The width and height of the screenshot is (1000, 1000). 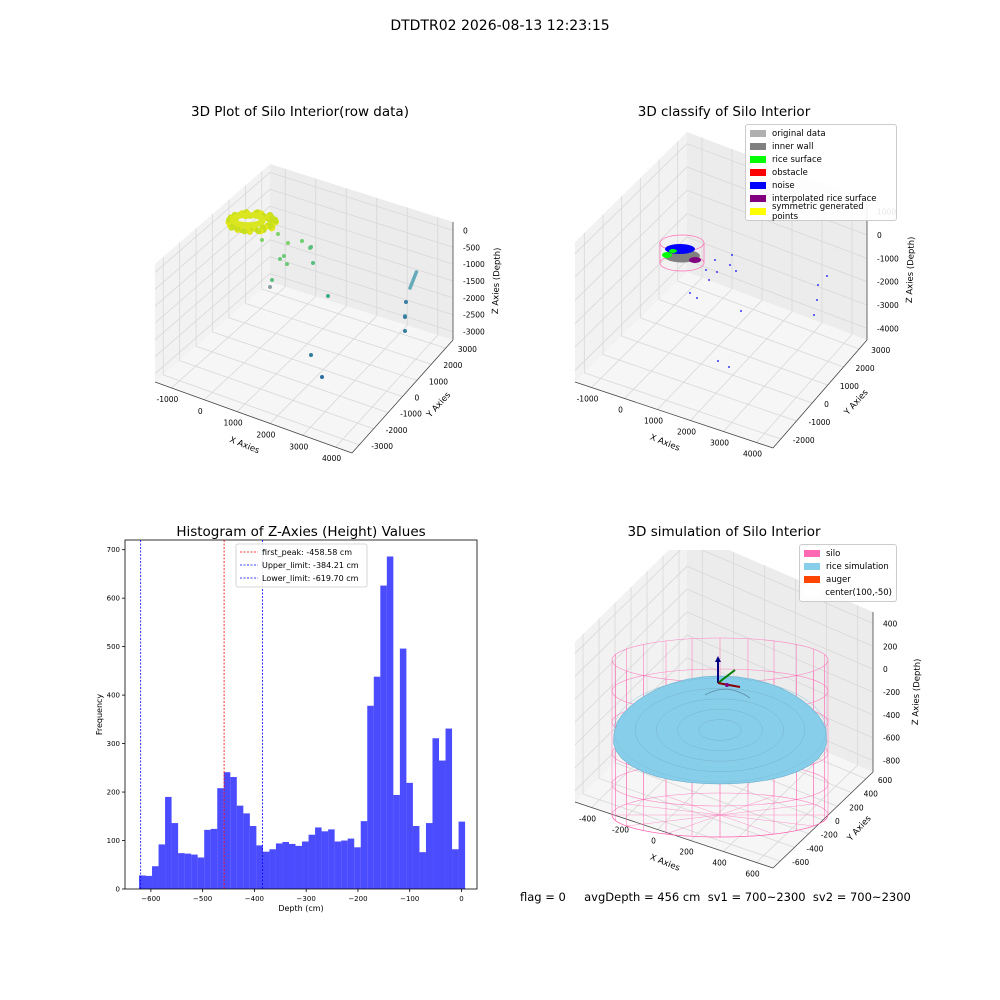 What do you see at coordinates (888, 328) in the screenshot?
I see `z-tick-label: -4000` at bounding box center [888, 328].